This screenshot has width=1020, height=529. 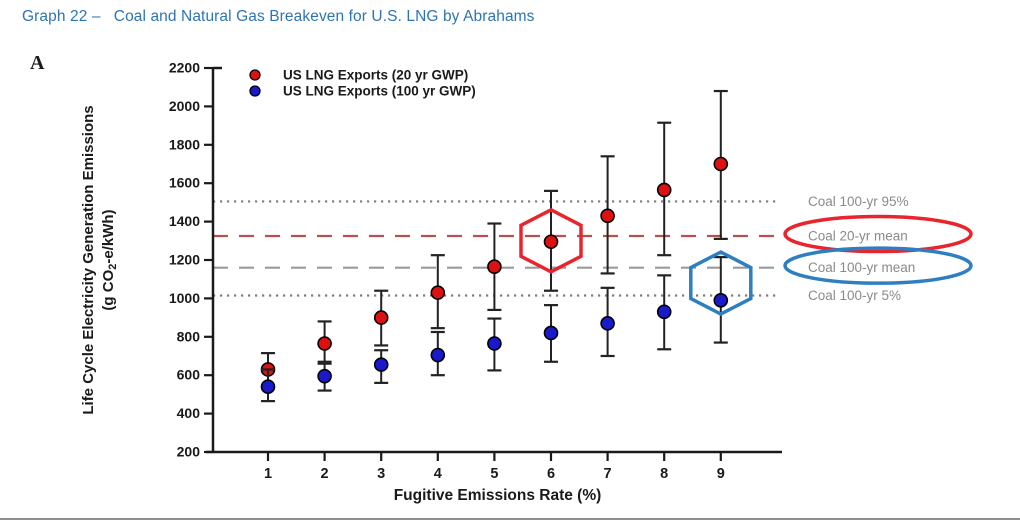 I want to click on legend-label: US LNG Exports (20 yr GWP), so click(x=375, y=75).